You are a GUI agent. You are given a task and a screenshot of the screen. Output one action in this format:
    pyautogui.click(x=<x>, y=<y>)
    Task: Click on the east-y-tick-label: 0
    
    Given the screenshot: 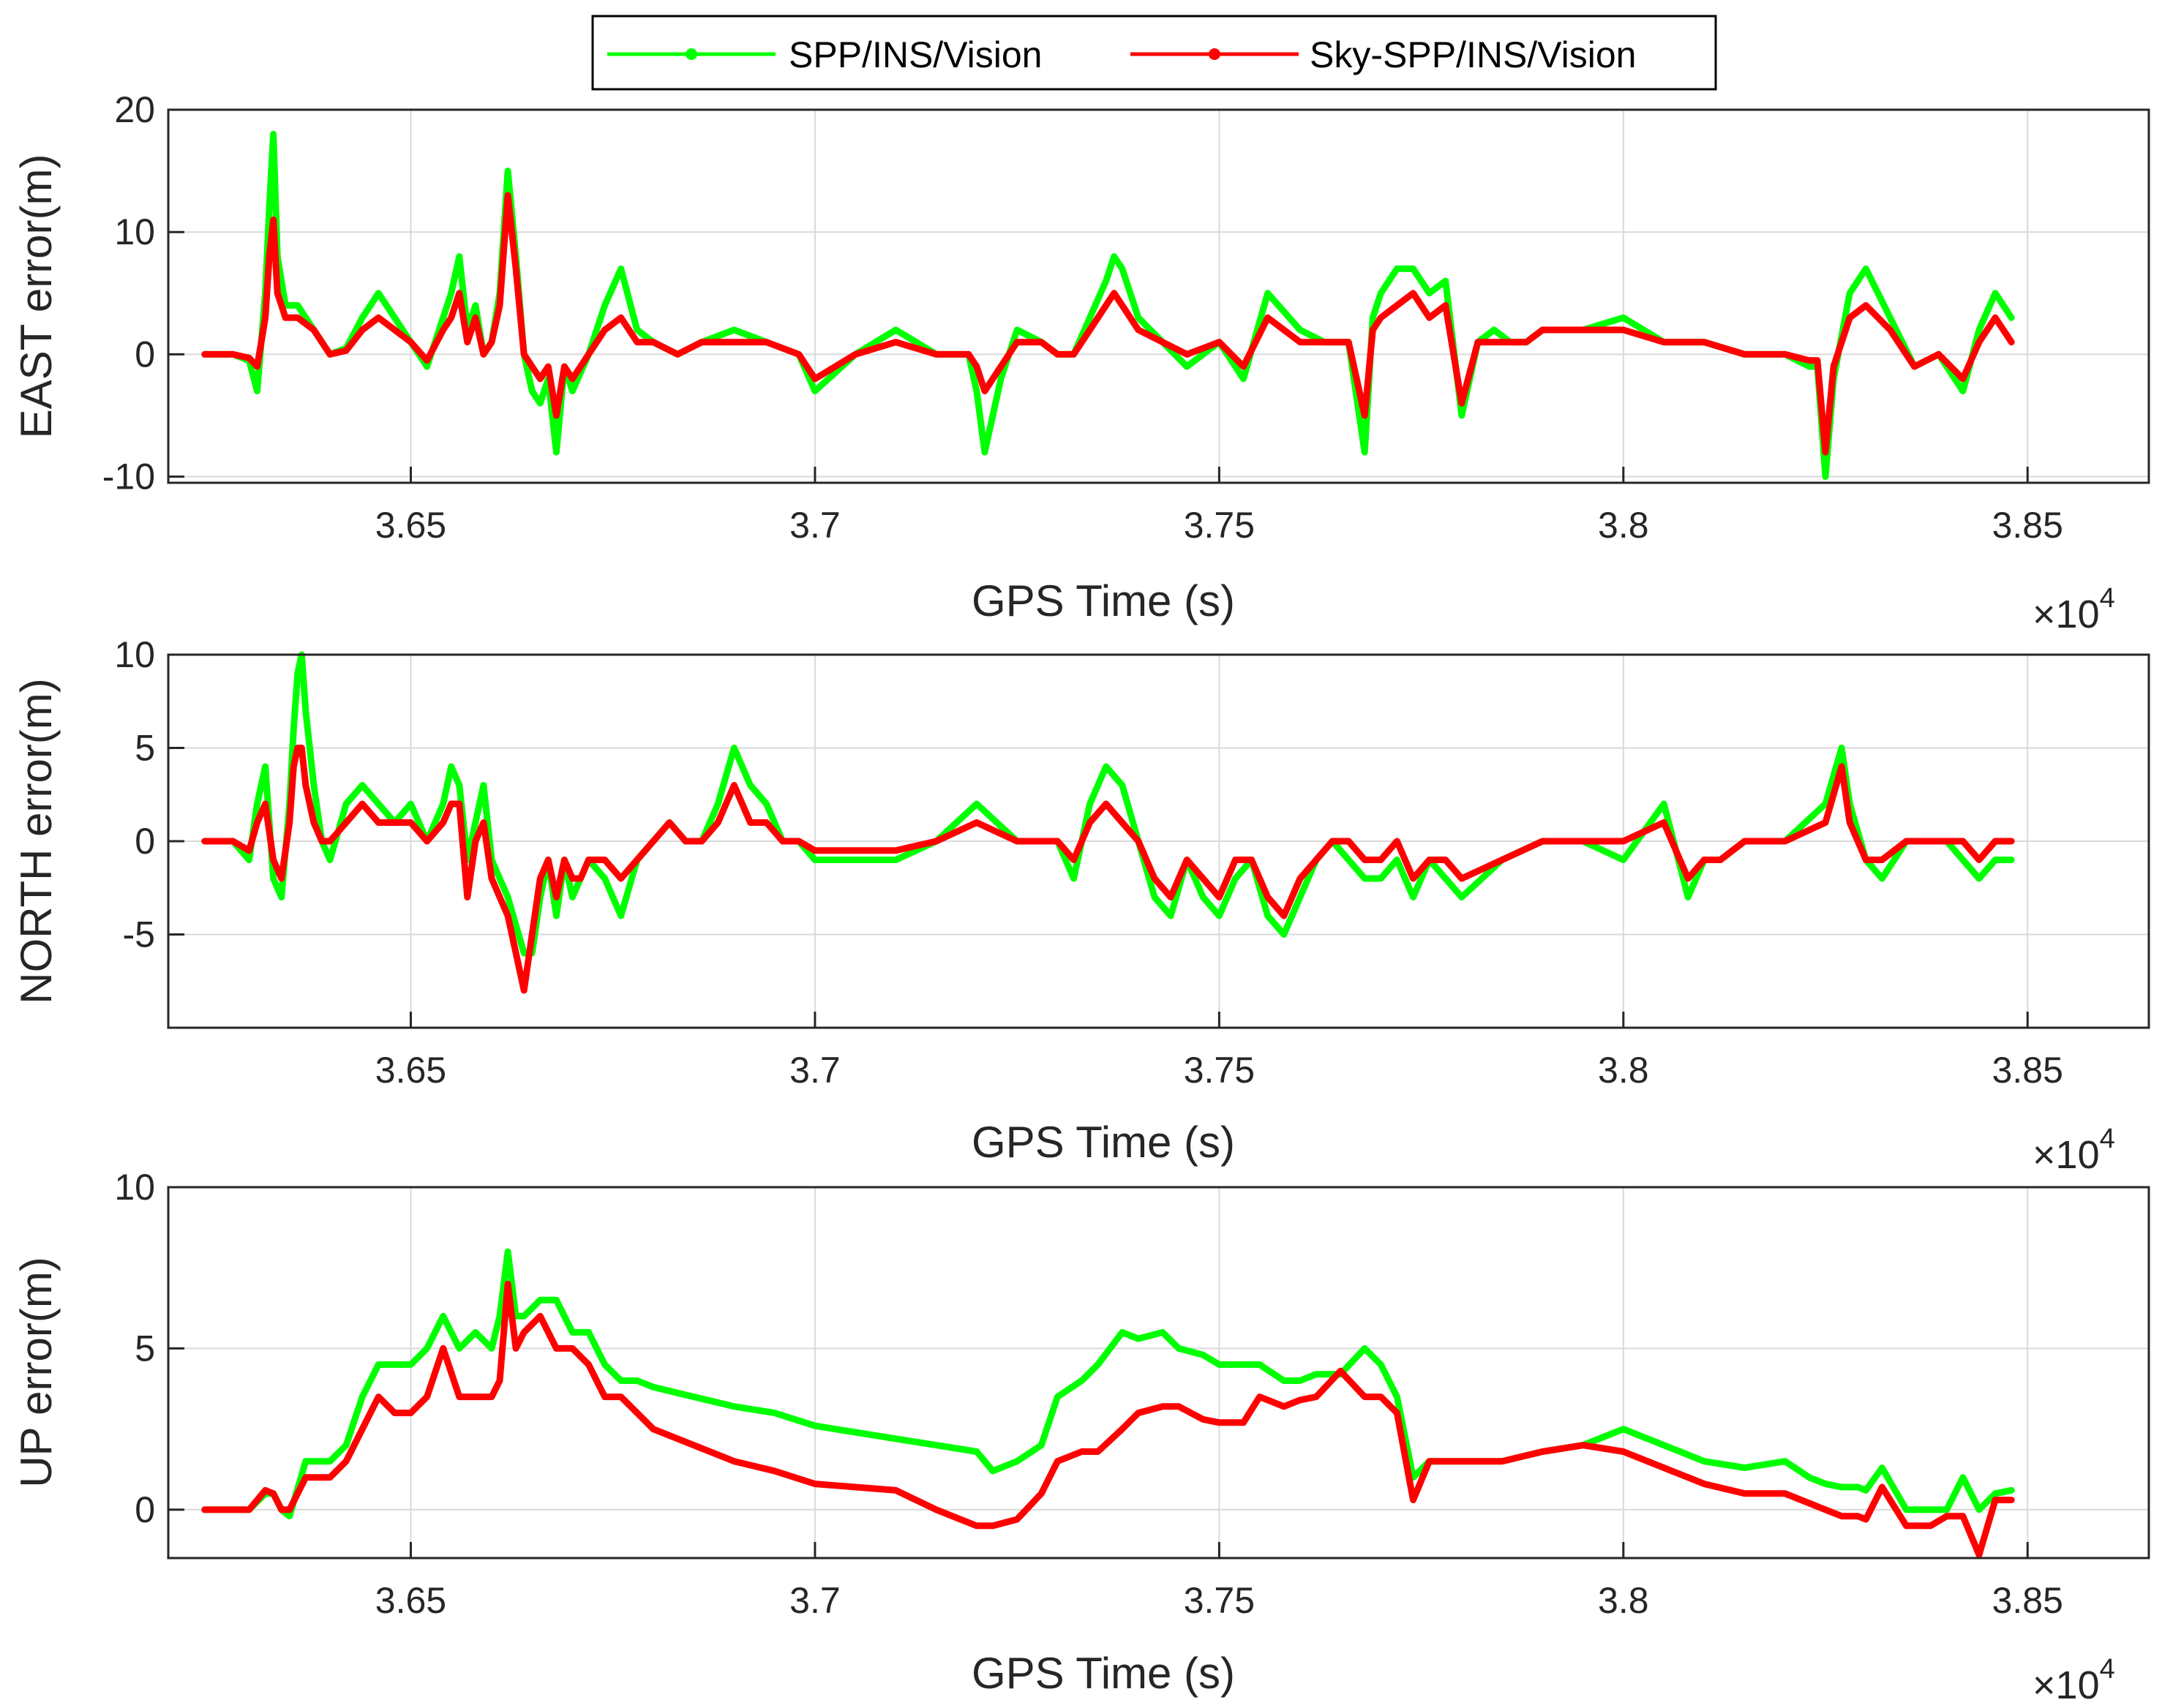 What is the action you would take?
    pyautogui.click(x=145, y=354)
    